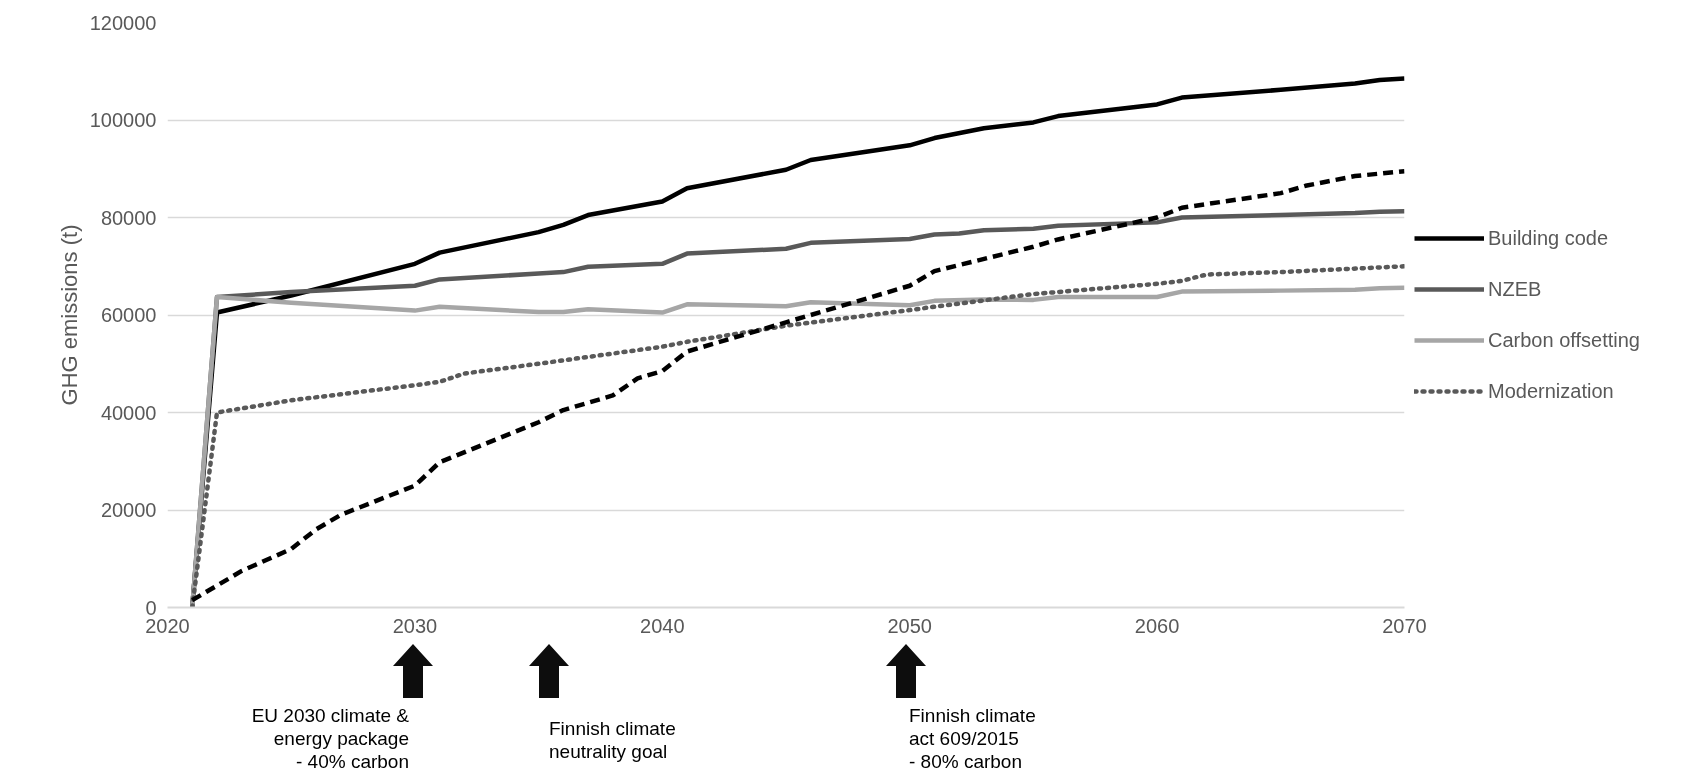 The image size is (1686, 782). Describe the element at coordinates (123, 22) in the screenshot. I see `y-tick-label: 120000` at that location.